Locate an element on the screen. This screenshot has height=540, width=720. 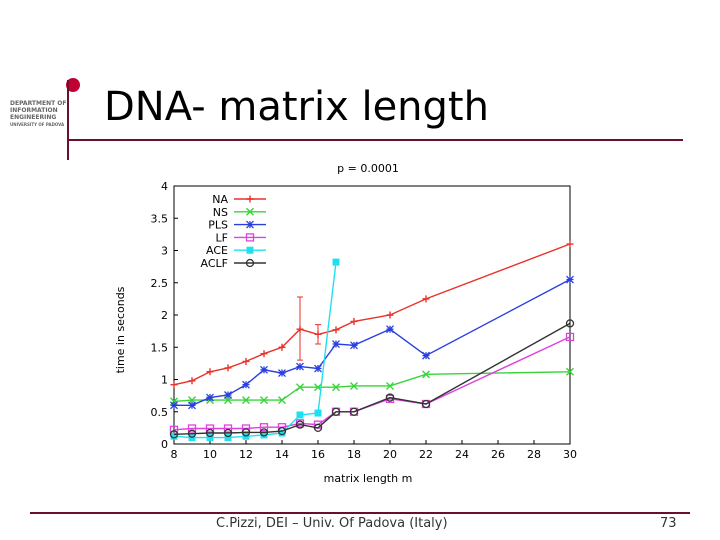
x-tick-label: 12 is located at coordinates (246, 454).